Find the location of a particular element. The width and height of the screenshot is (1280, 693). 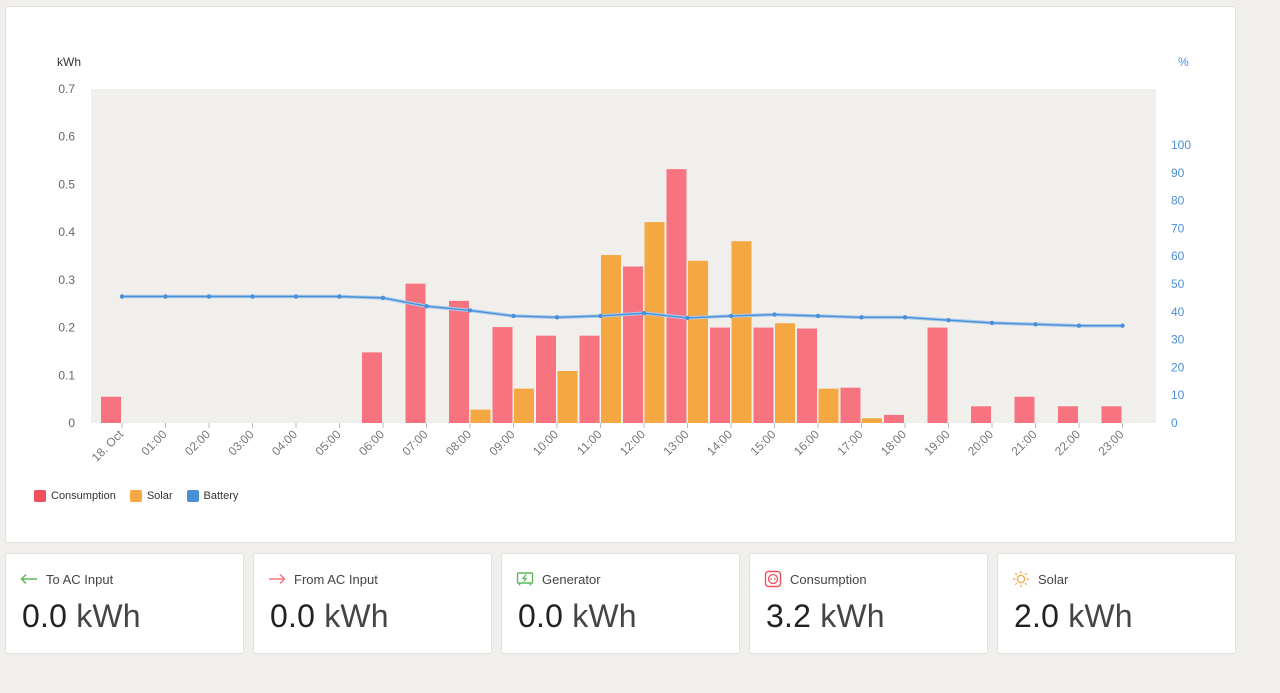

y2-axis-unit-label: % is located at coordinates (1183, 62).